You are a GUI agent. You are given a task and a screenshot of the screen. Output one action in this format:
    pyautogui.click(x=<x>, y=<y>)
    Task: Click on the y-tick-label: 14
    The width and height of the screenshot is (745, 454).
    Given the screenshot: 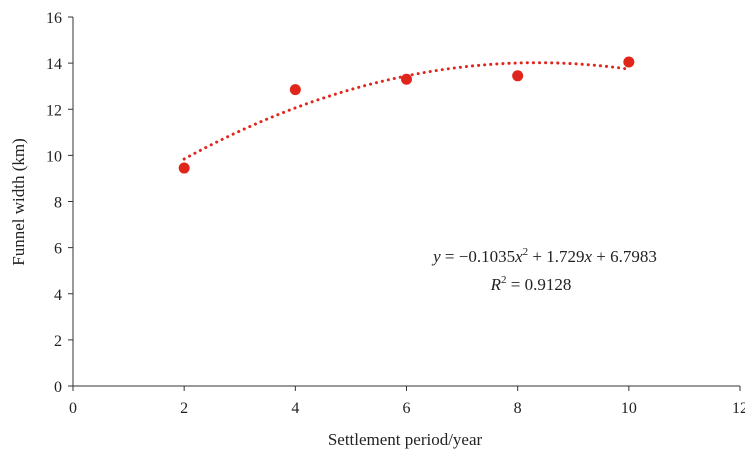 What is the action you would take?
    pyautogui.click(x=54, y=64)
    